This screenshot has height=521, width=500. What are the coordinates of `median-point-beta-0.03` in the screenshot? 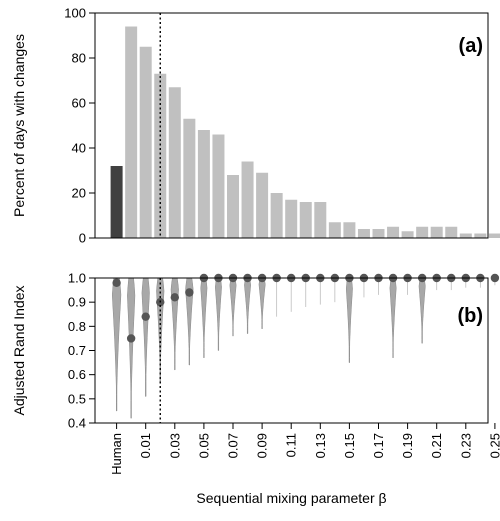 It's located at (174, 297).